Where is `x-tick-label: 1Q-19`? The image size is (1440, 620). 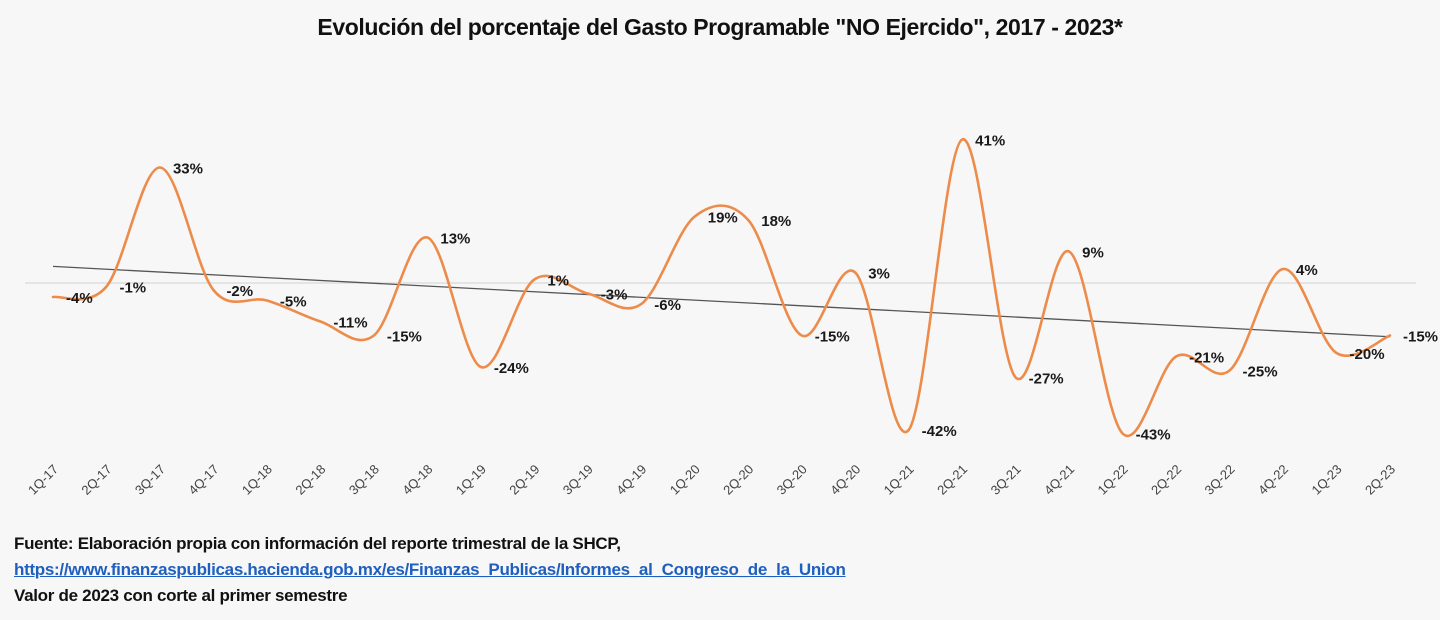 x-tick-label: 1Q-19 is located at coordinates (471, 480).